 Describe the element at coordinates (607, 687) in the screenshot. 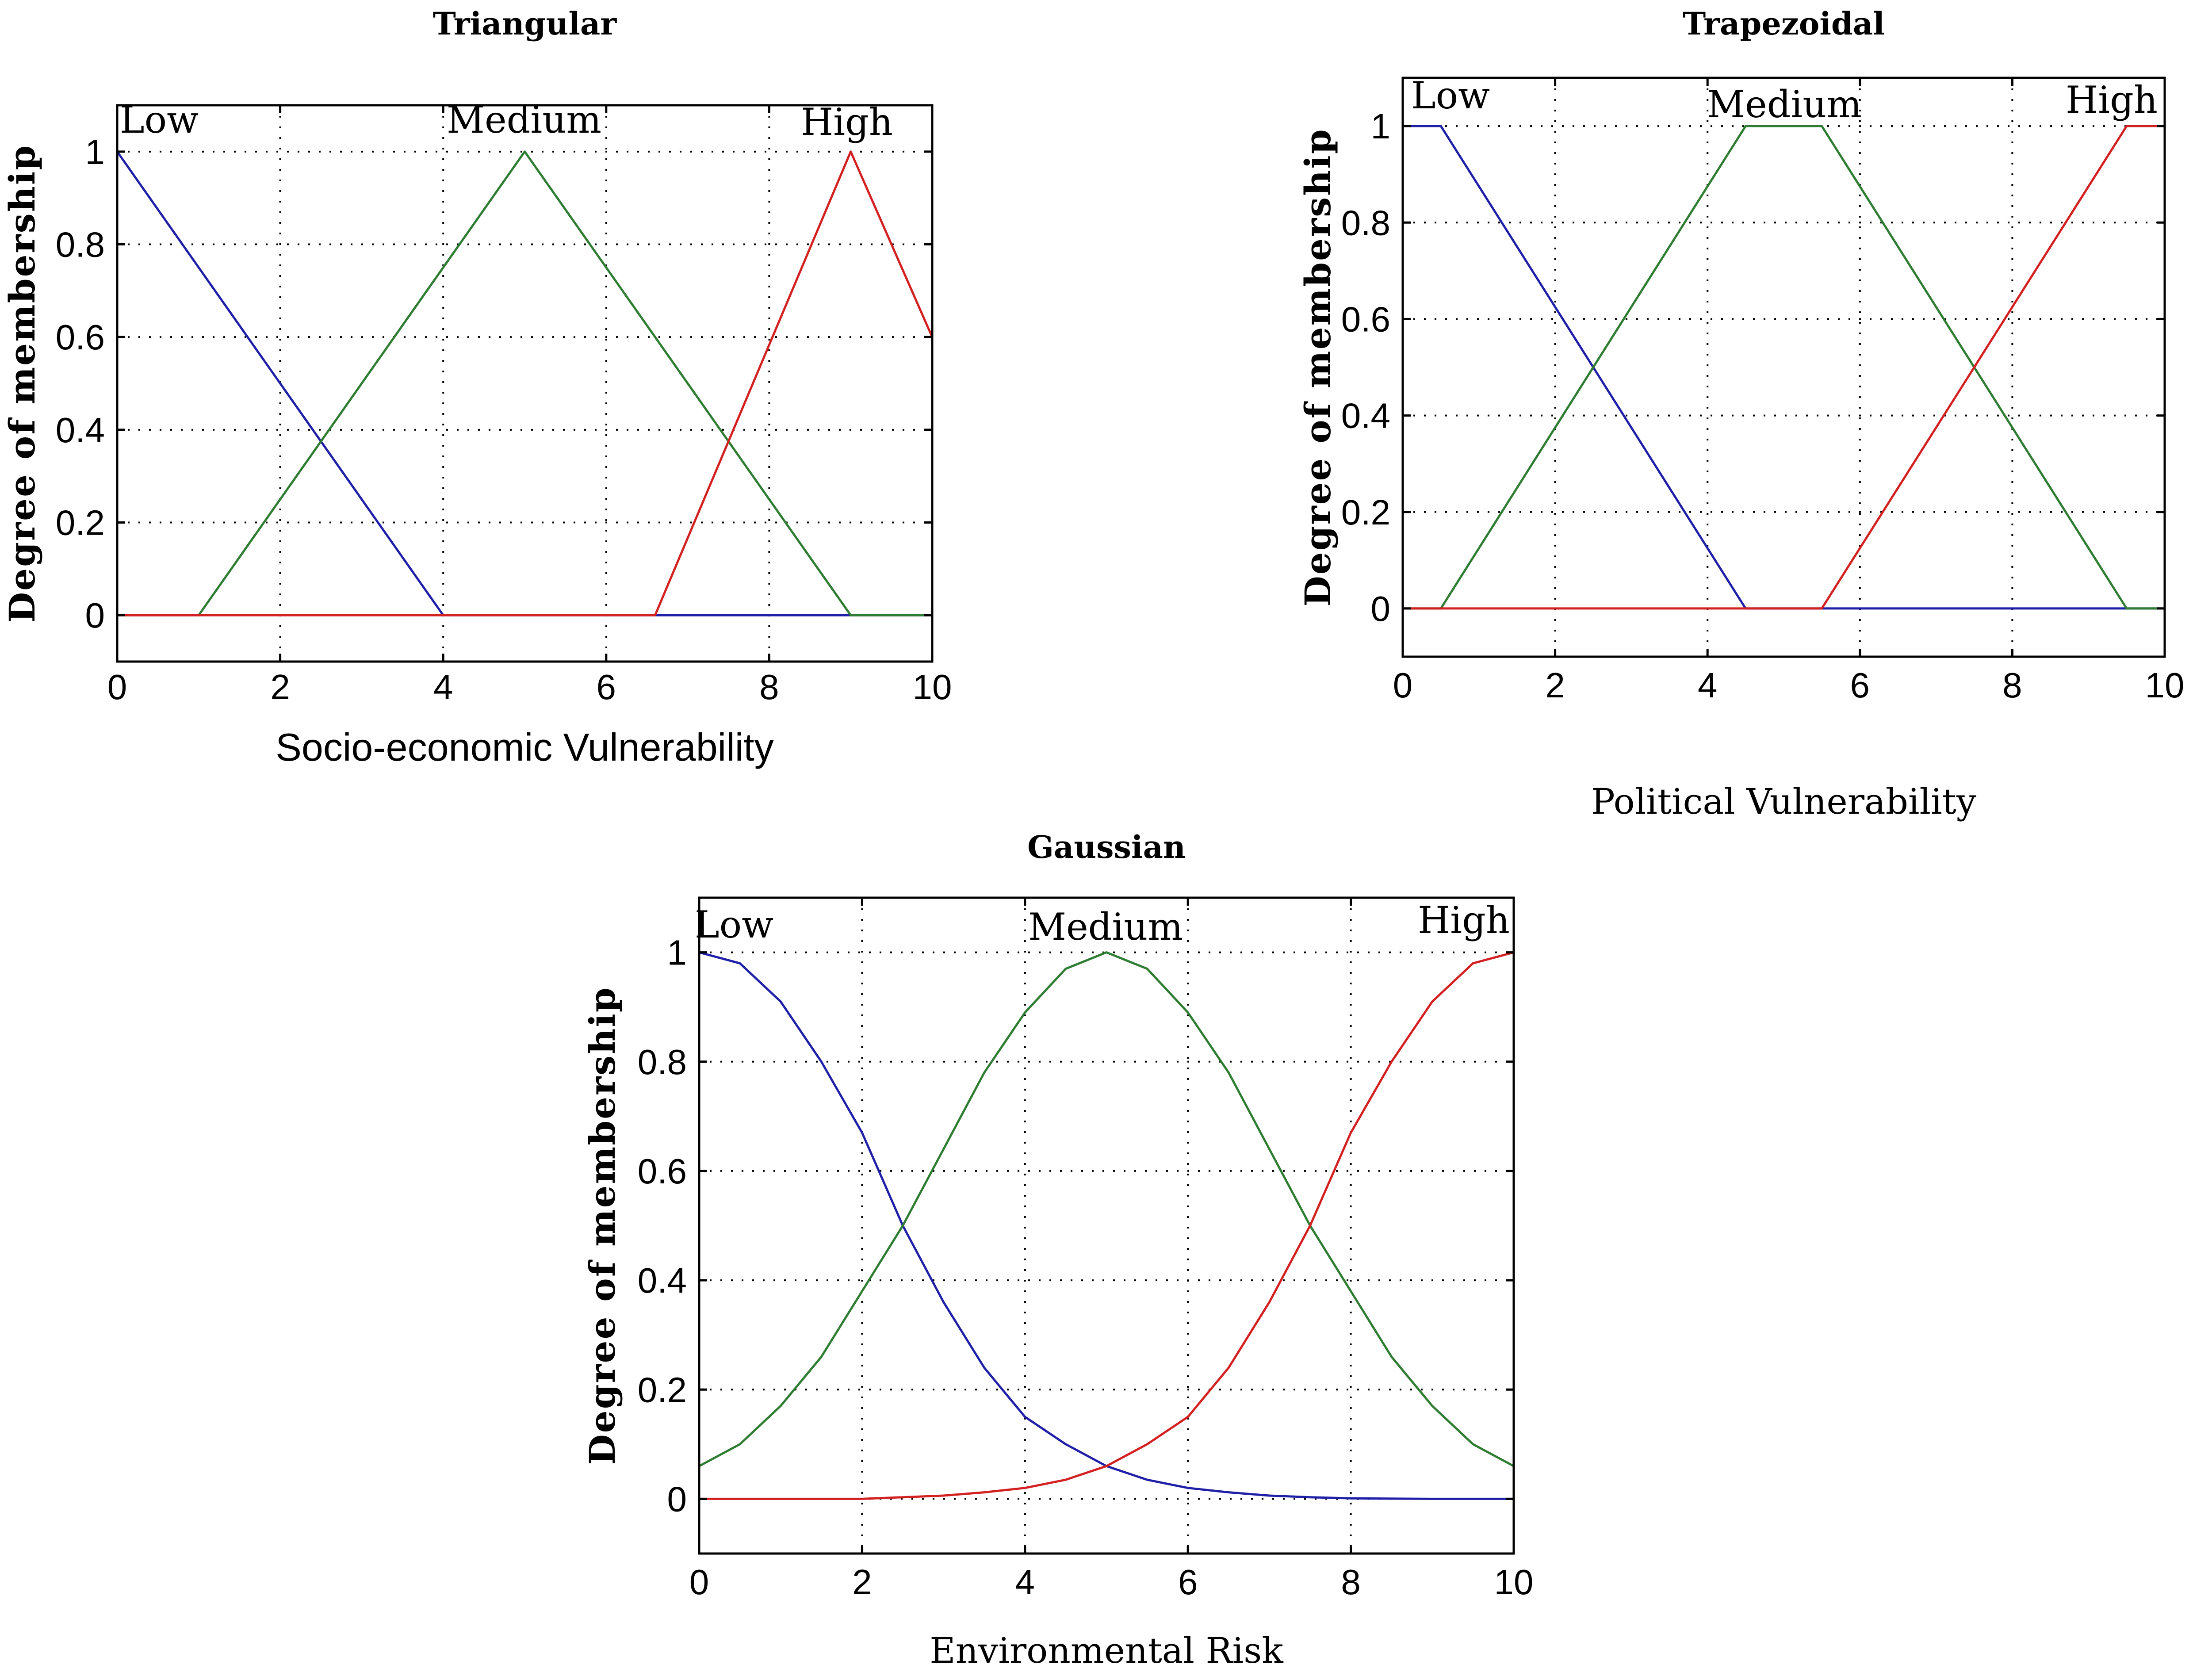

I see `triangular-xtick-label: 6` at that location.